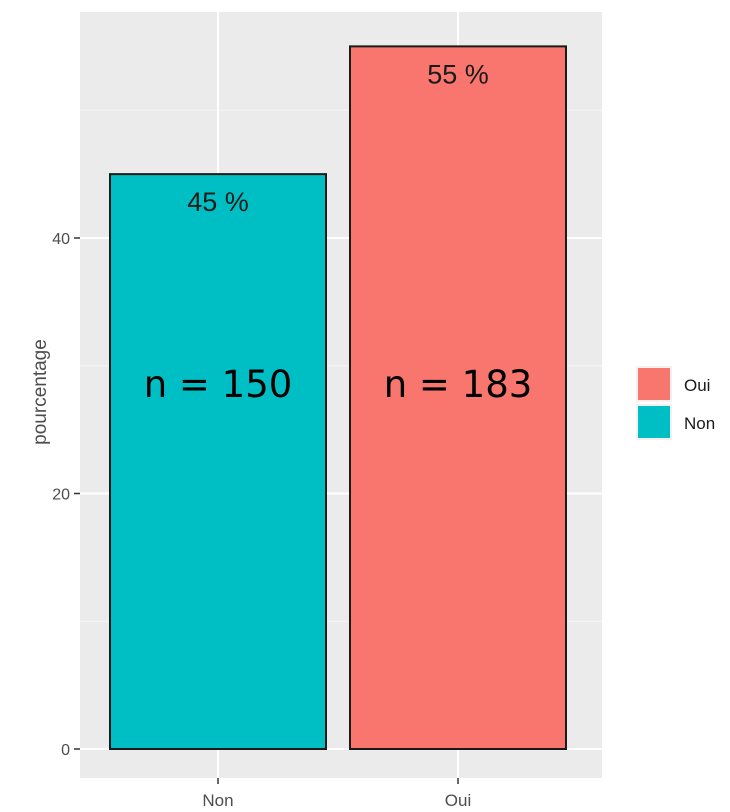 The height and width of the screenshot is (812, 730). I want to click on y-axis: 0 20 40, so click(66, 495).